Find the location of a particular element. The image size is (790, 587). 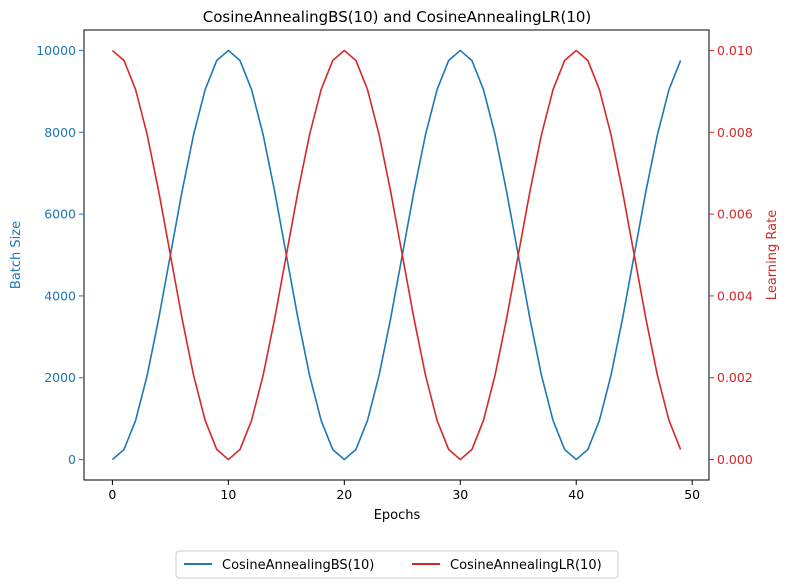

legend-box is located at coordinates (397, 564).